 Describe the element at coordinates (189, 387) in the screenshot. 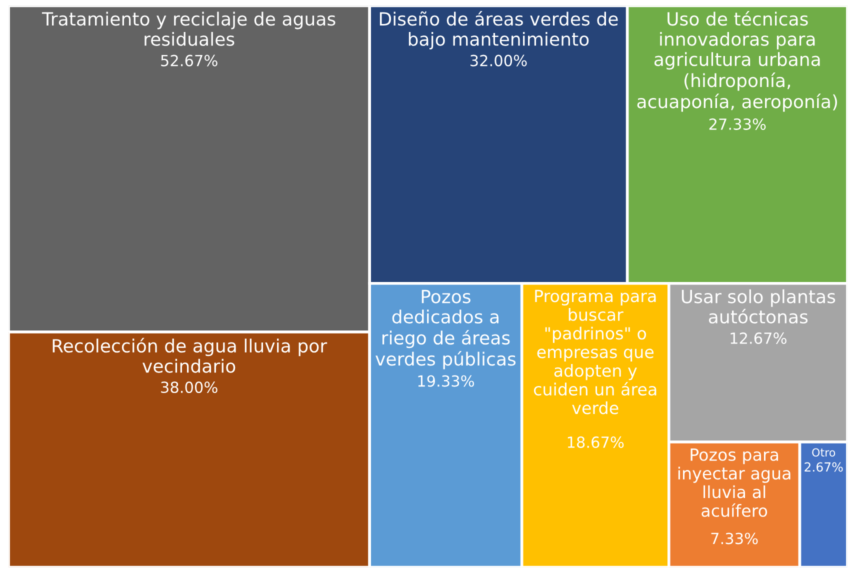

I see `data-label: 38.00%` at that location.